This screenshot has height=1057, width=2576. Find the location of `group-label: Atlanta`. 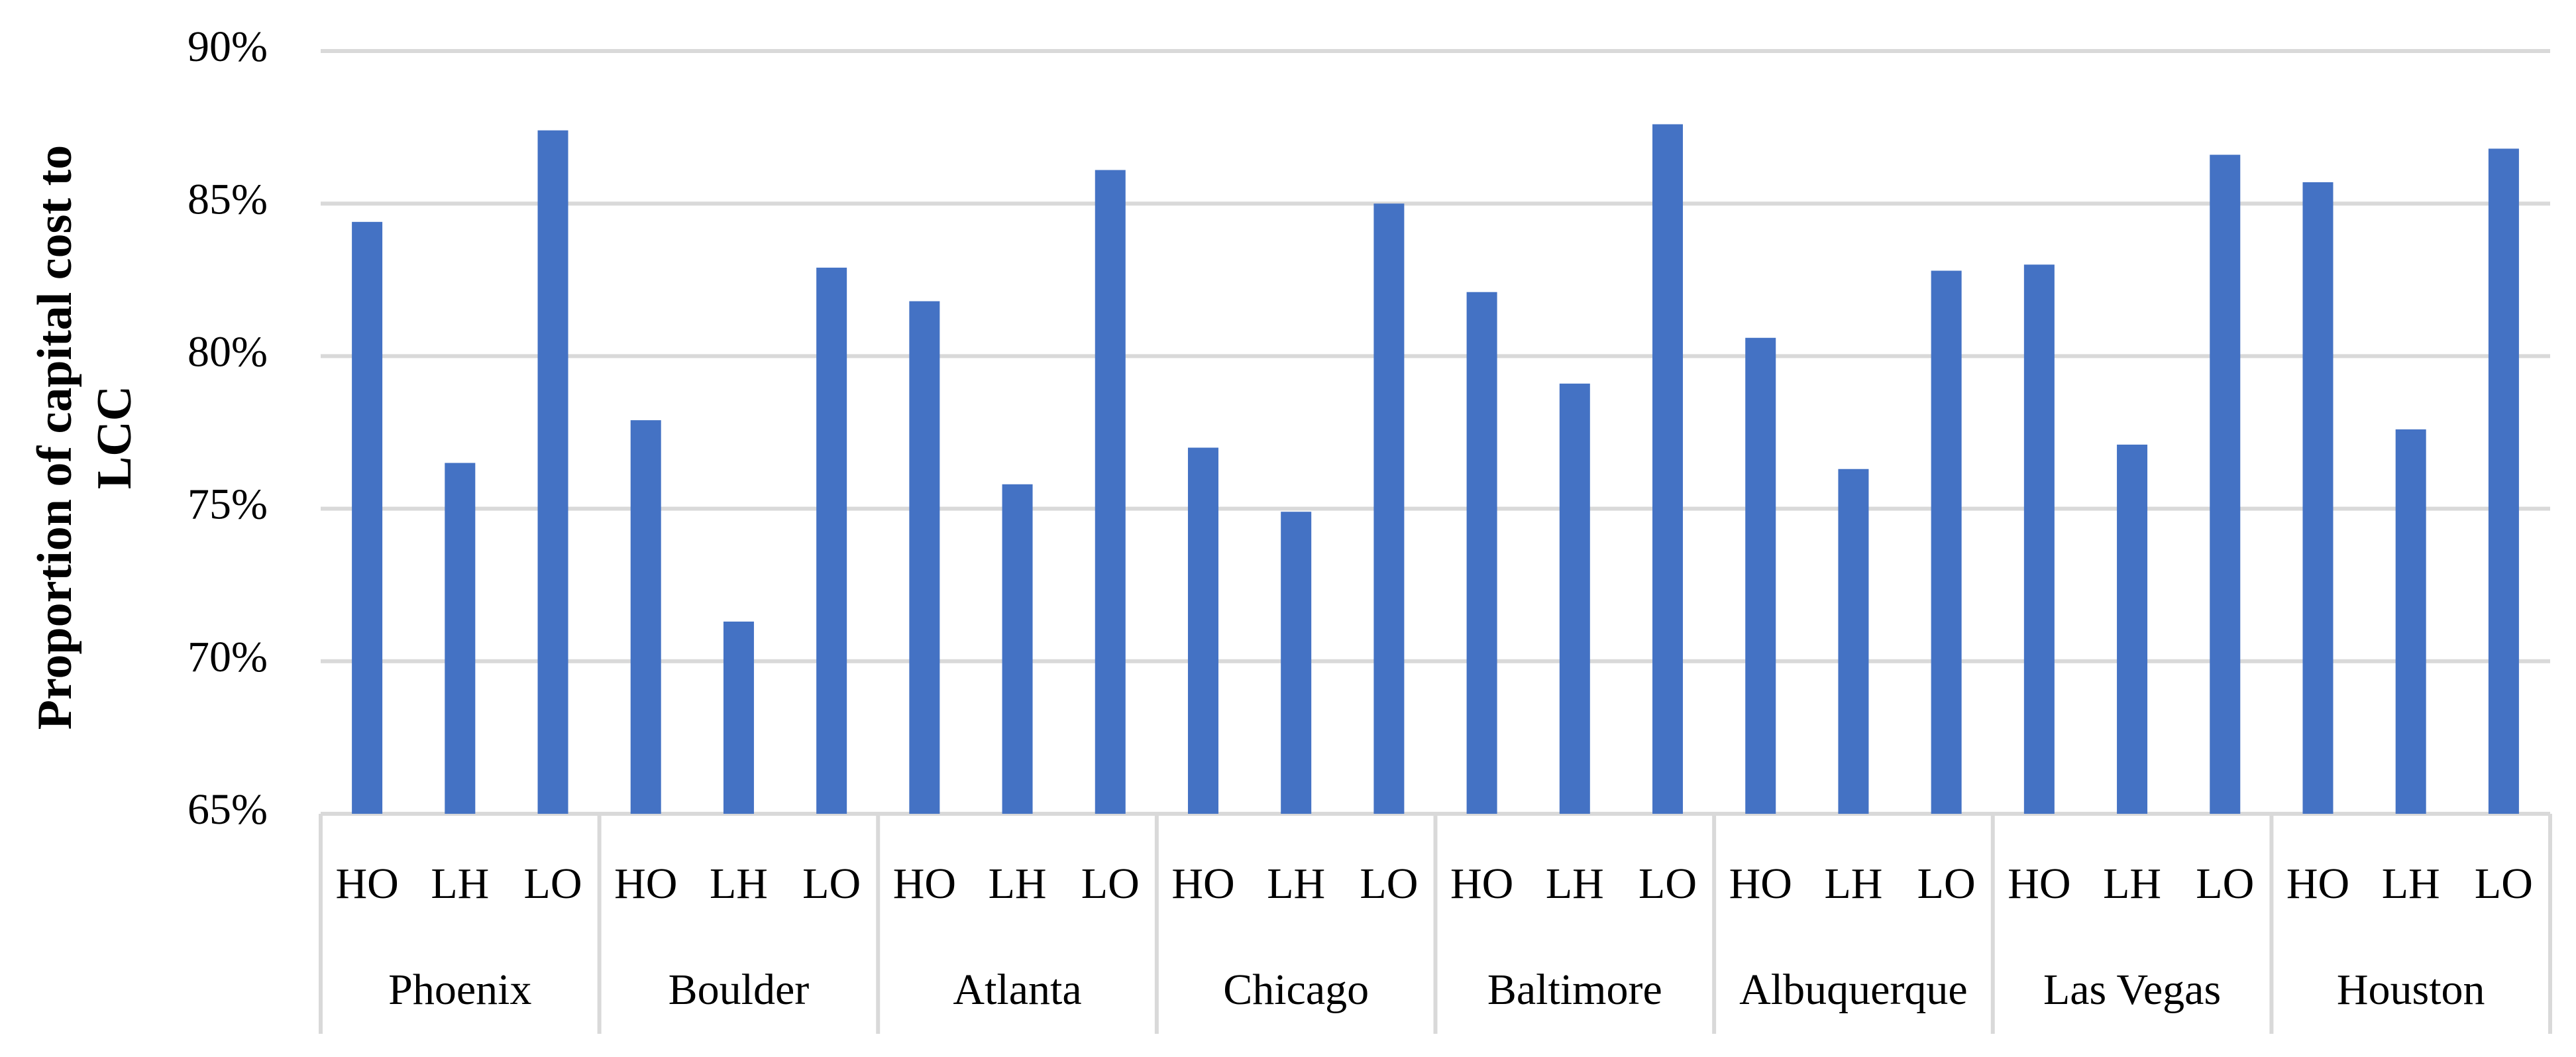

group-label: Atlanta is located at coordinates (1017, 990).